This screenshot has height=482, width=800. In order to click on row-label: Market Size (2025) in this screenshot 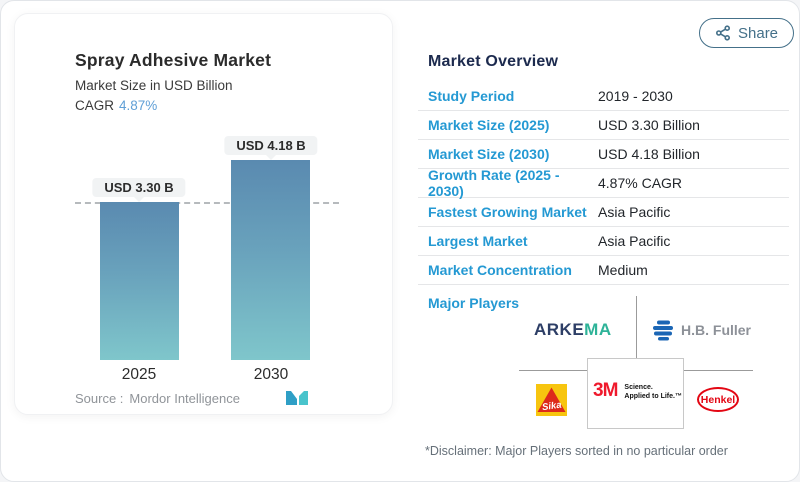, I will do `click(489, 125)`.